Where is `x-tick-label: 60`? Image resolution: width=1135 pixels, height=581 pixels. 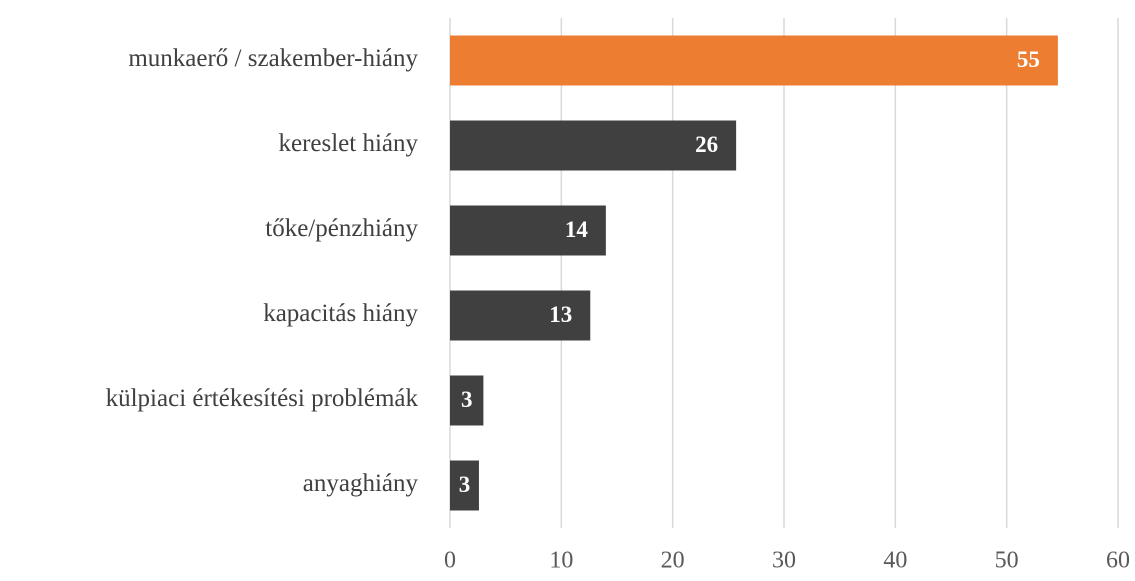
x-tick-label: 60 is located at coordinates (1118, 561).